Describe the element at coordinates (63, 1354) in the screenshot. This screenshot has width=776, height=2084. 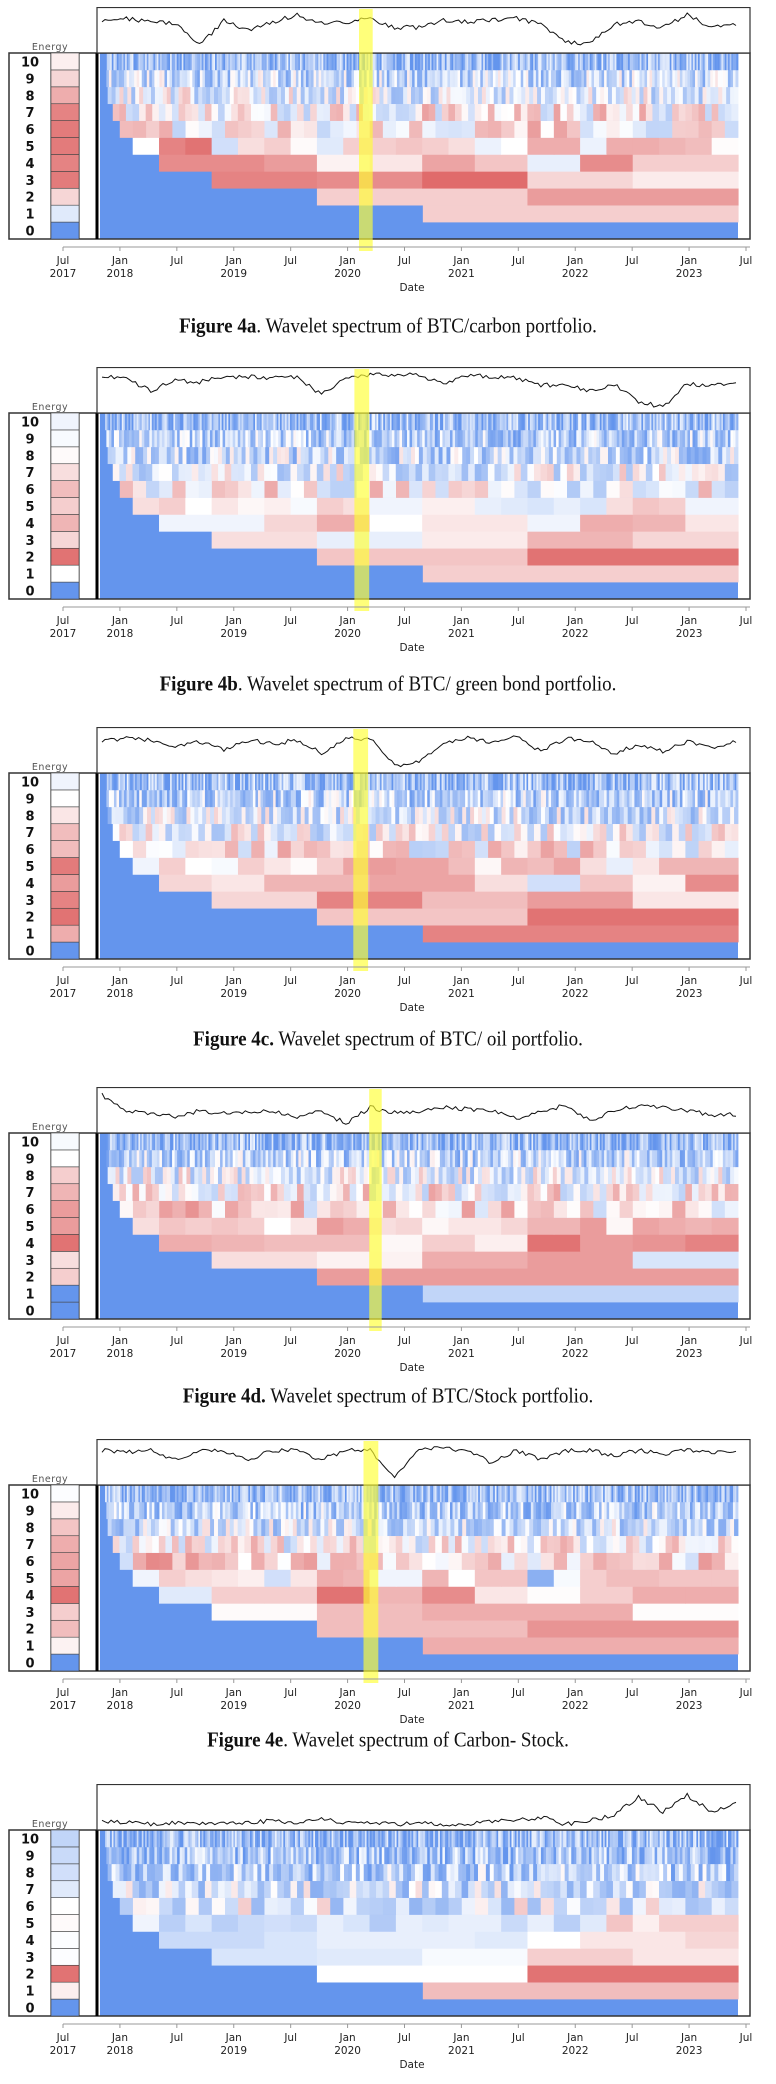
I see `x-tick-year: 2017` at that location.